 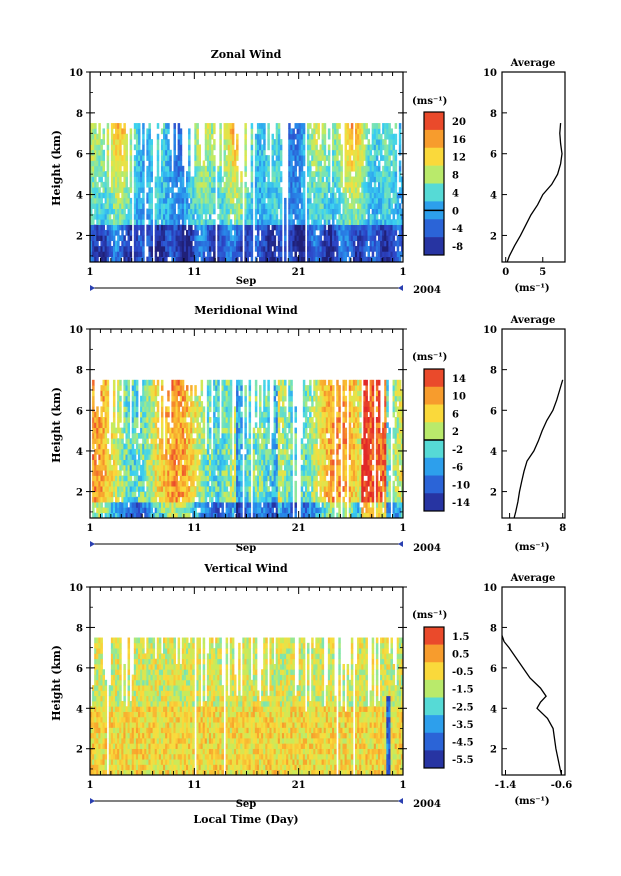 I want to click on x-tick-label: 21, so click(x=299, y=272).